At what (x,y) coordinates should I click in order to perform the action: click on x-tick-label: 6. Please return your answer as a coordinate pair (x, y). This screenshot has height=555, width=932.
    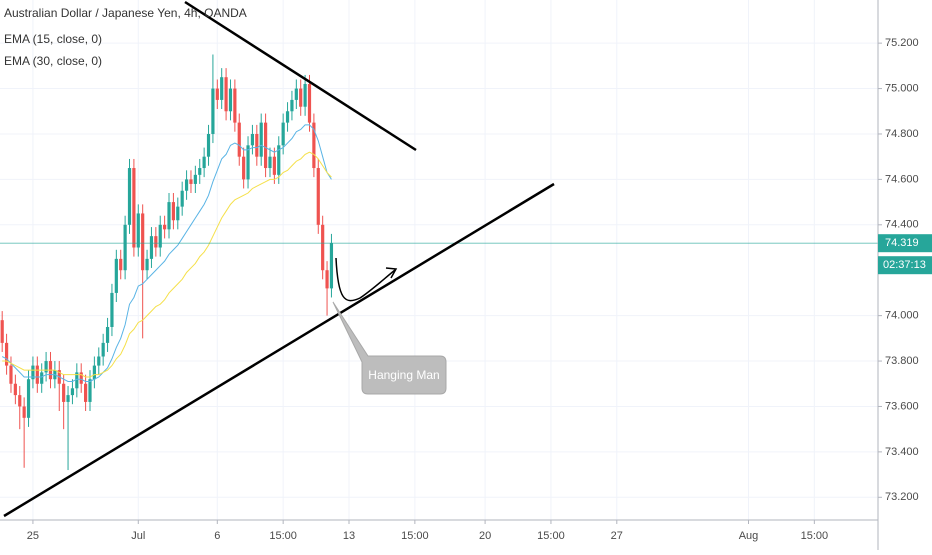
    Looking at the image, I should click on (217, 536).